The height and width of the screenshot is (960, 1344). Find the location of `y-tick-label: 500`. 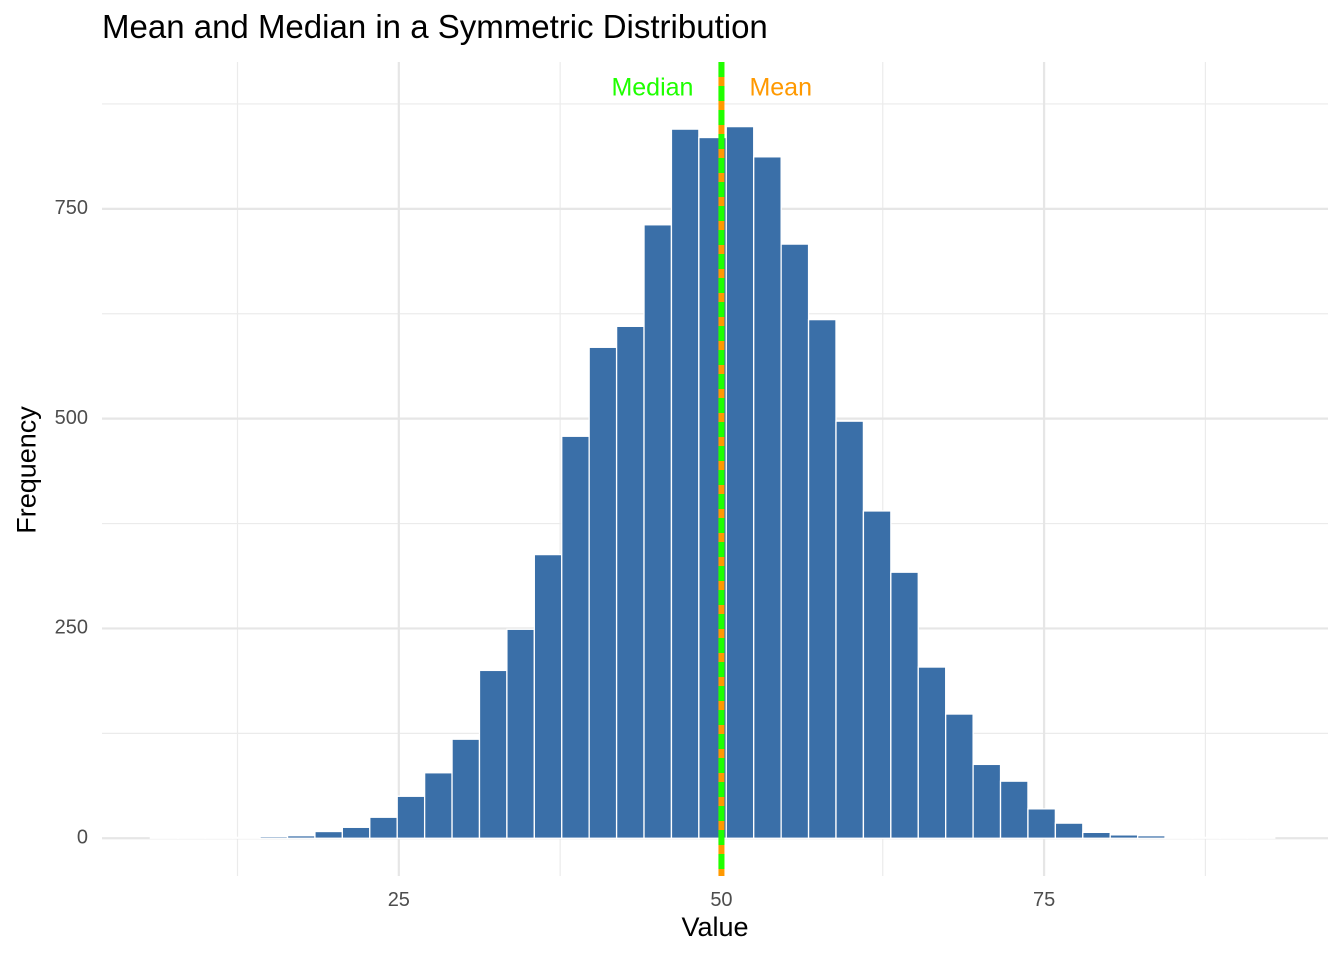

y-tick-label: 500 is located at coordinates (71, 418).